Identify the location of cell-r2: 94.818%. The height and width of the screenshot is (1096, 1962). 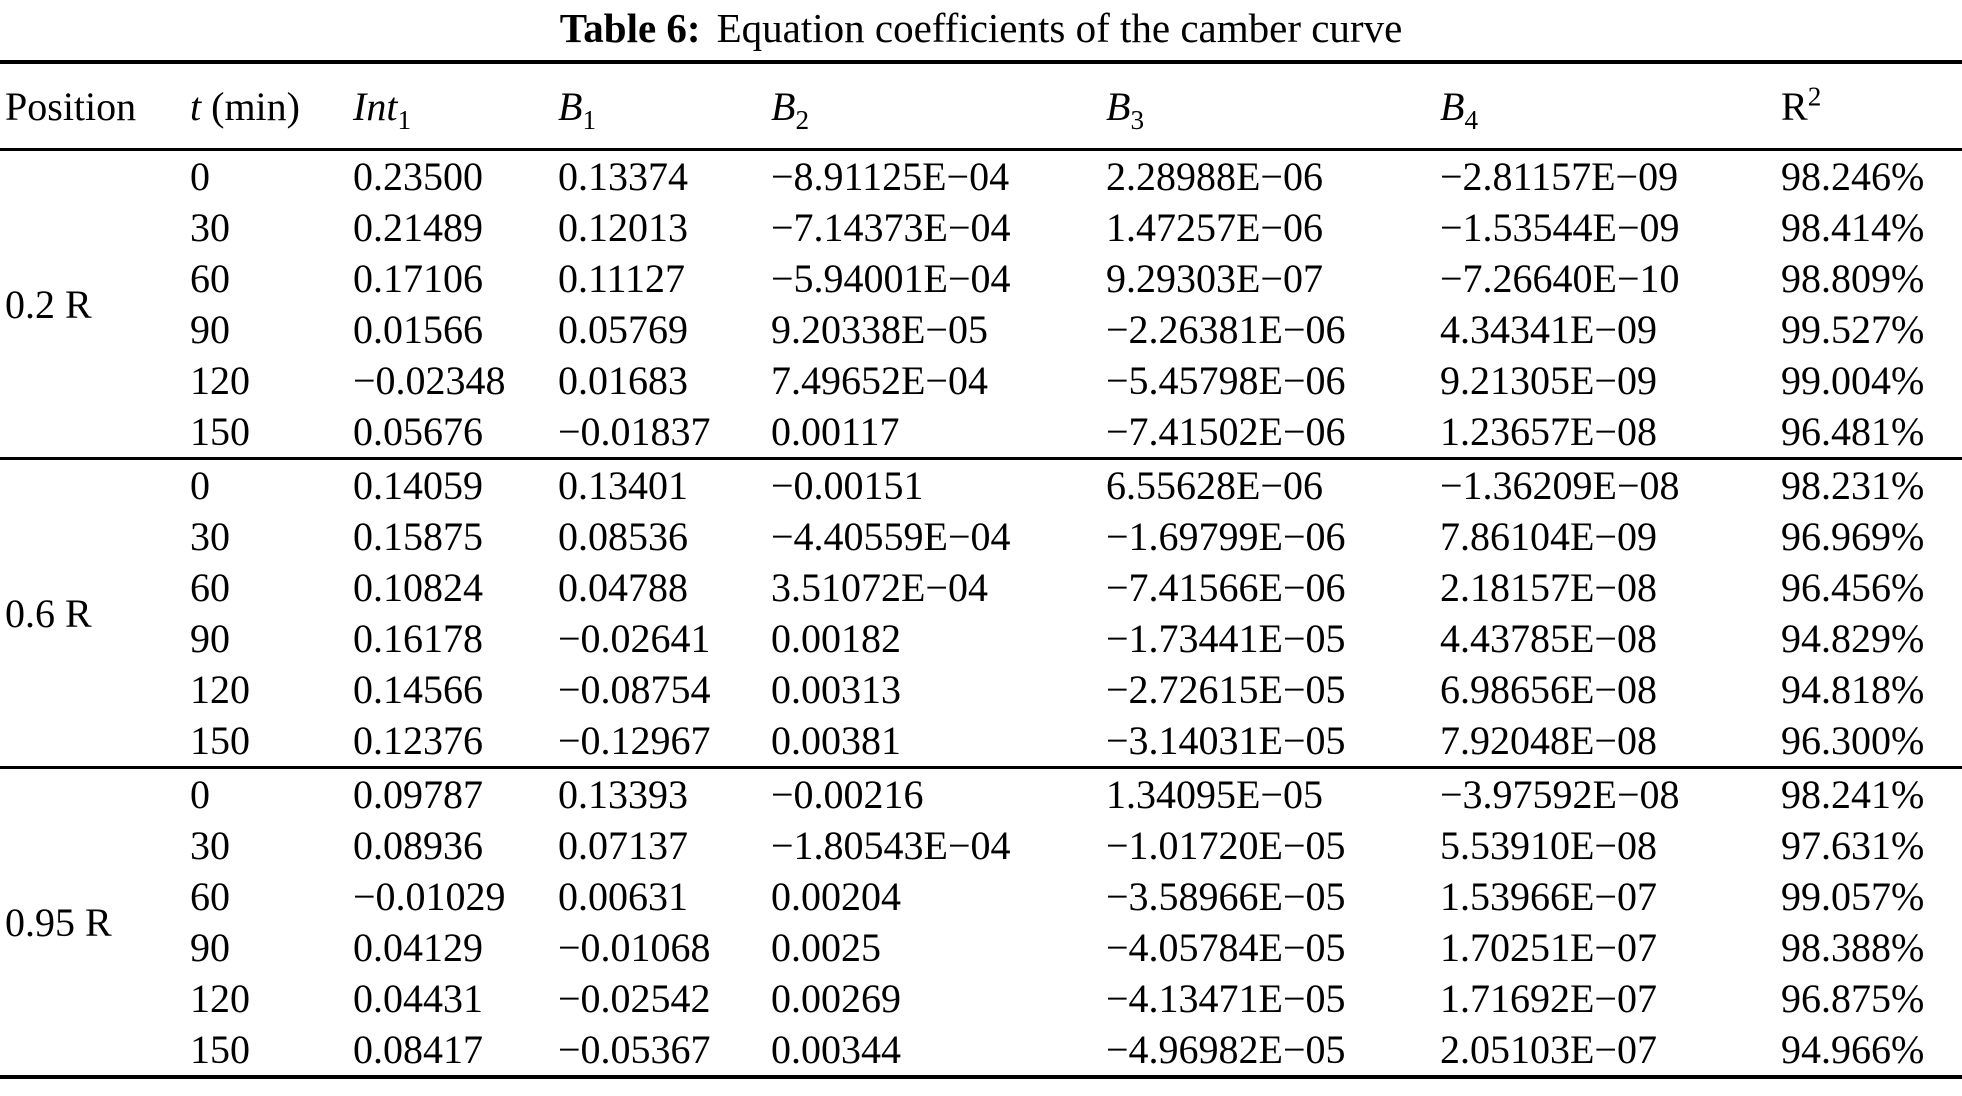
(1853, 689).